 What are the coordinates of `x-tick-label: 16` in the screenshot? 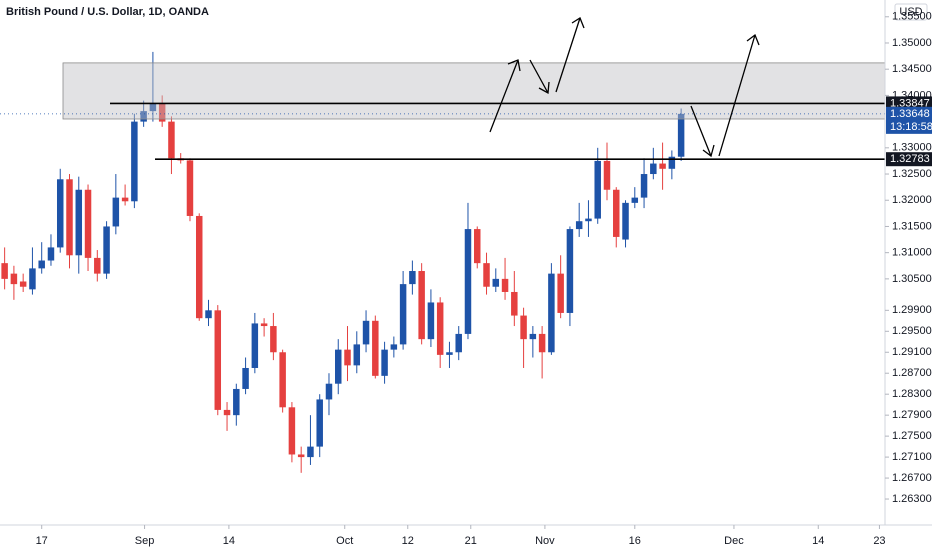 It's located at (635, 541).